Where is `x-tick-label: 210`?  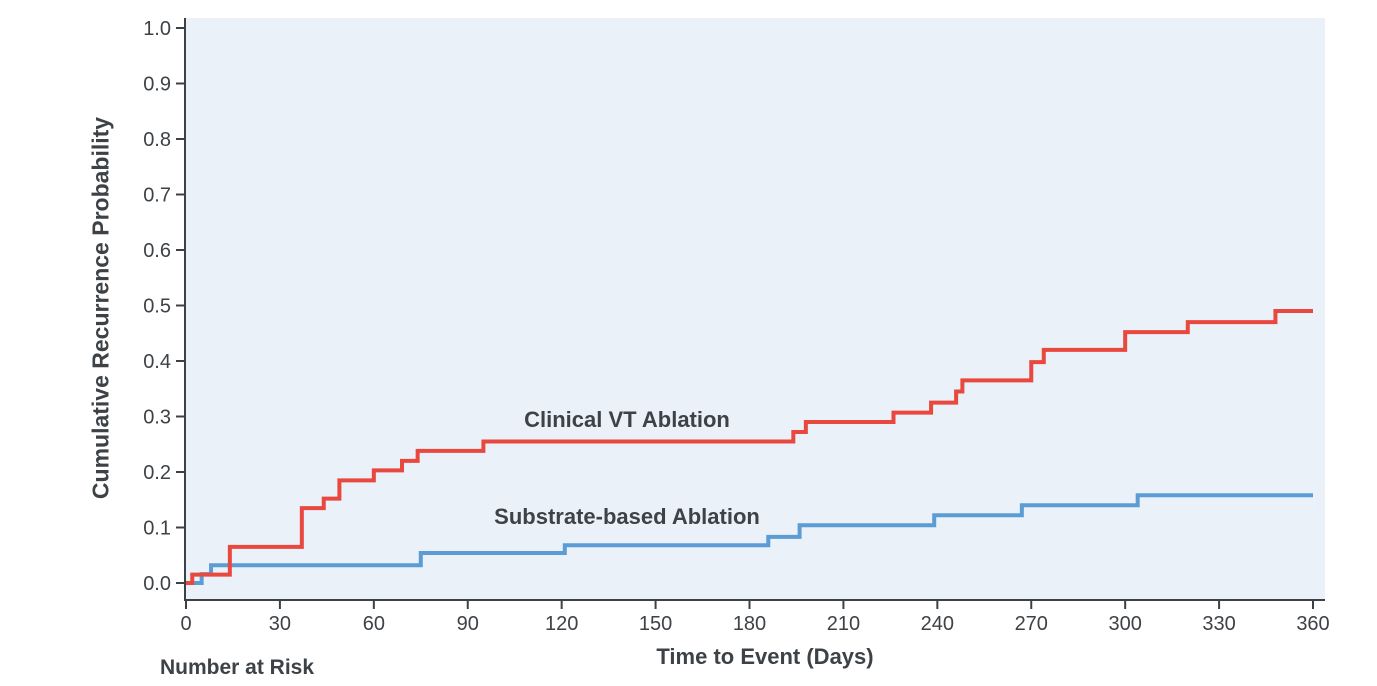 x-tick-label: 210 is located at coordinates (843, 624).